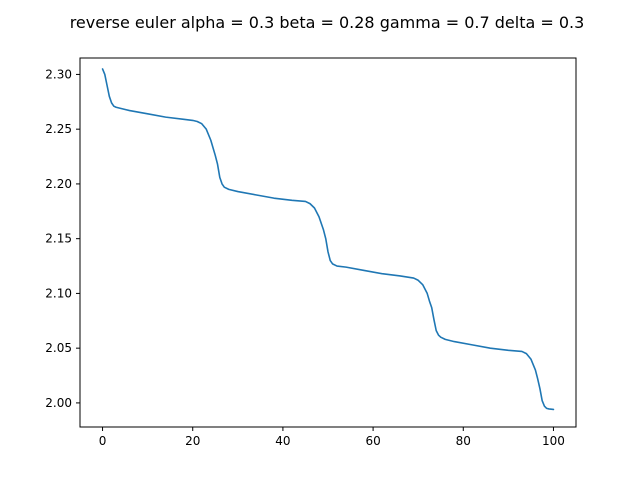 The height and width of the screenshot is (480, 640). Describe the element at coordinates (58, 129) in the screenshot. I see `y-tick-label: 2.25` at that location.